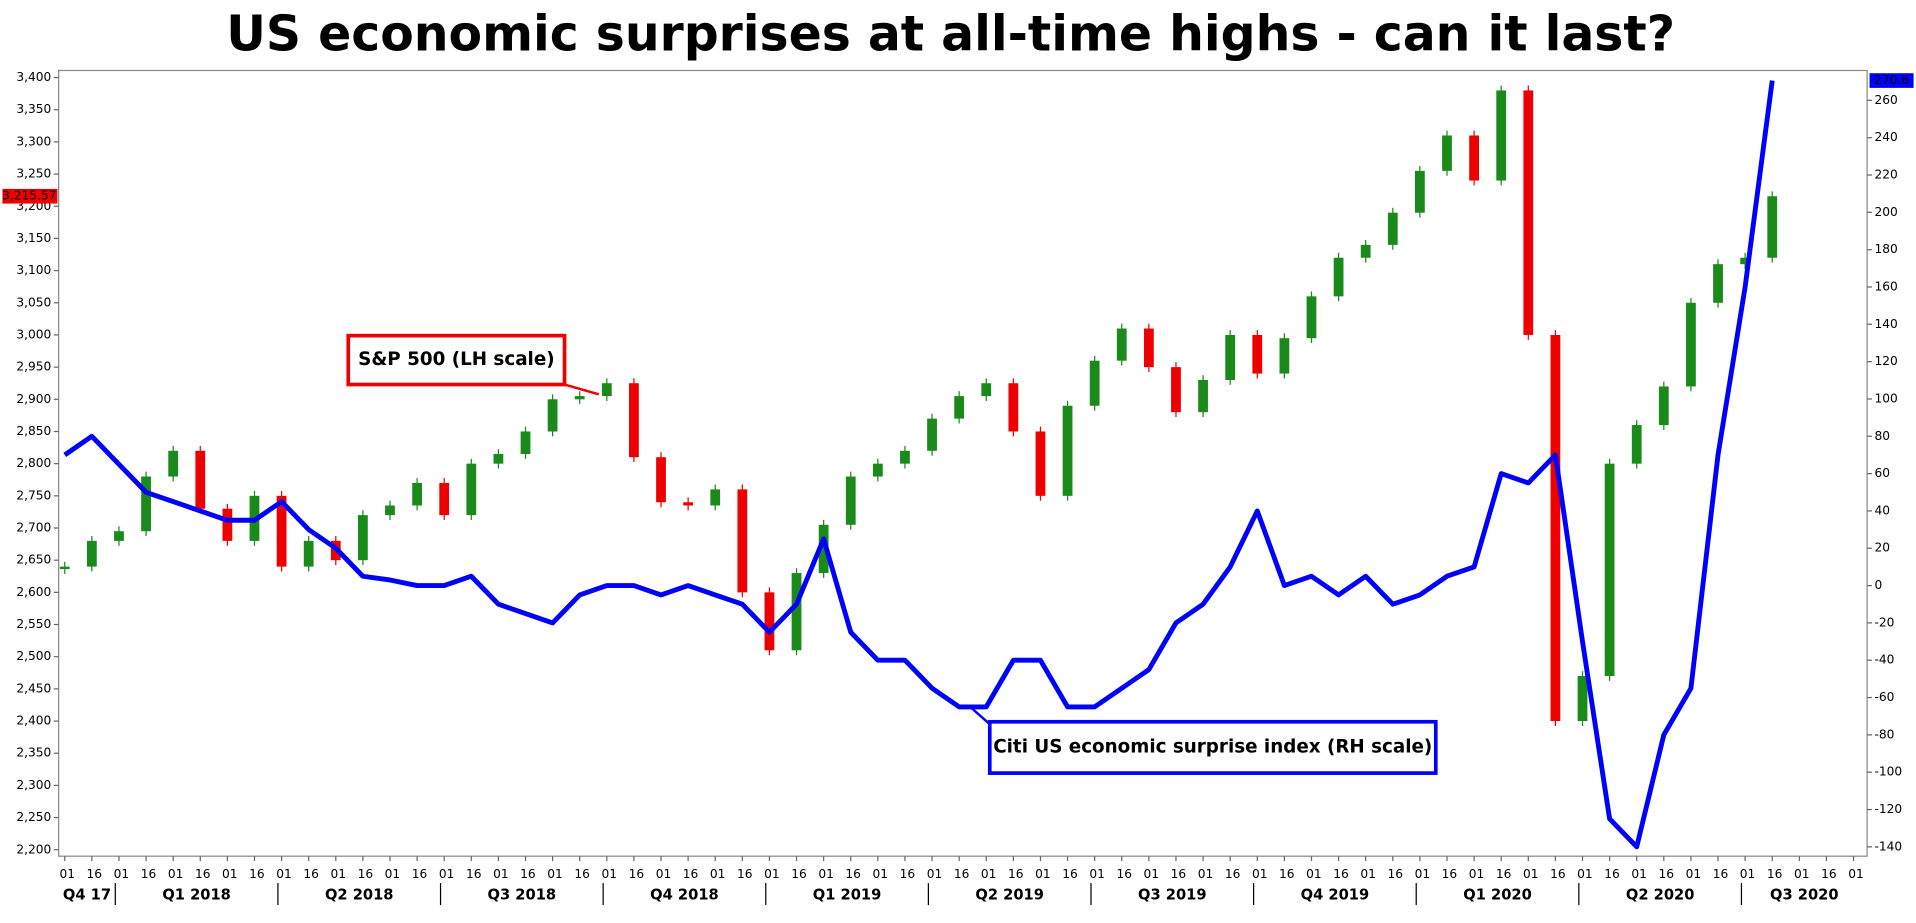  I want to click on y-tick-label: 2,400, so click(33, 721).